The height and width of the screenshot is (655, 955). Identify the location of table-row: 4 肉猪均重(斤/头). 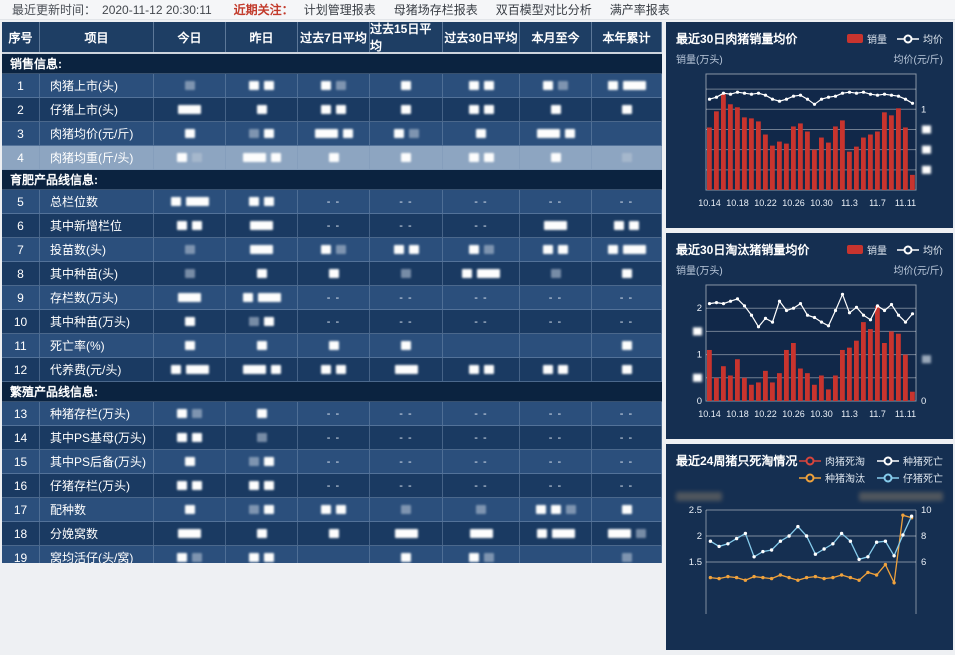
(332, 158).